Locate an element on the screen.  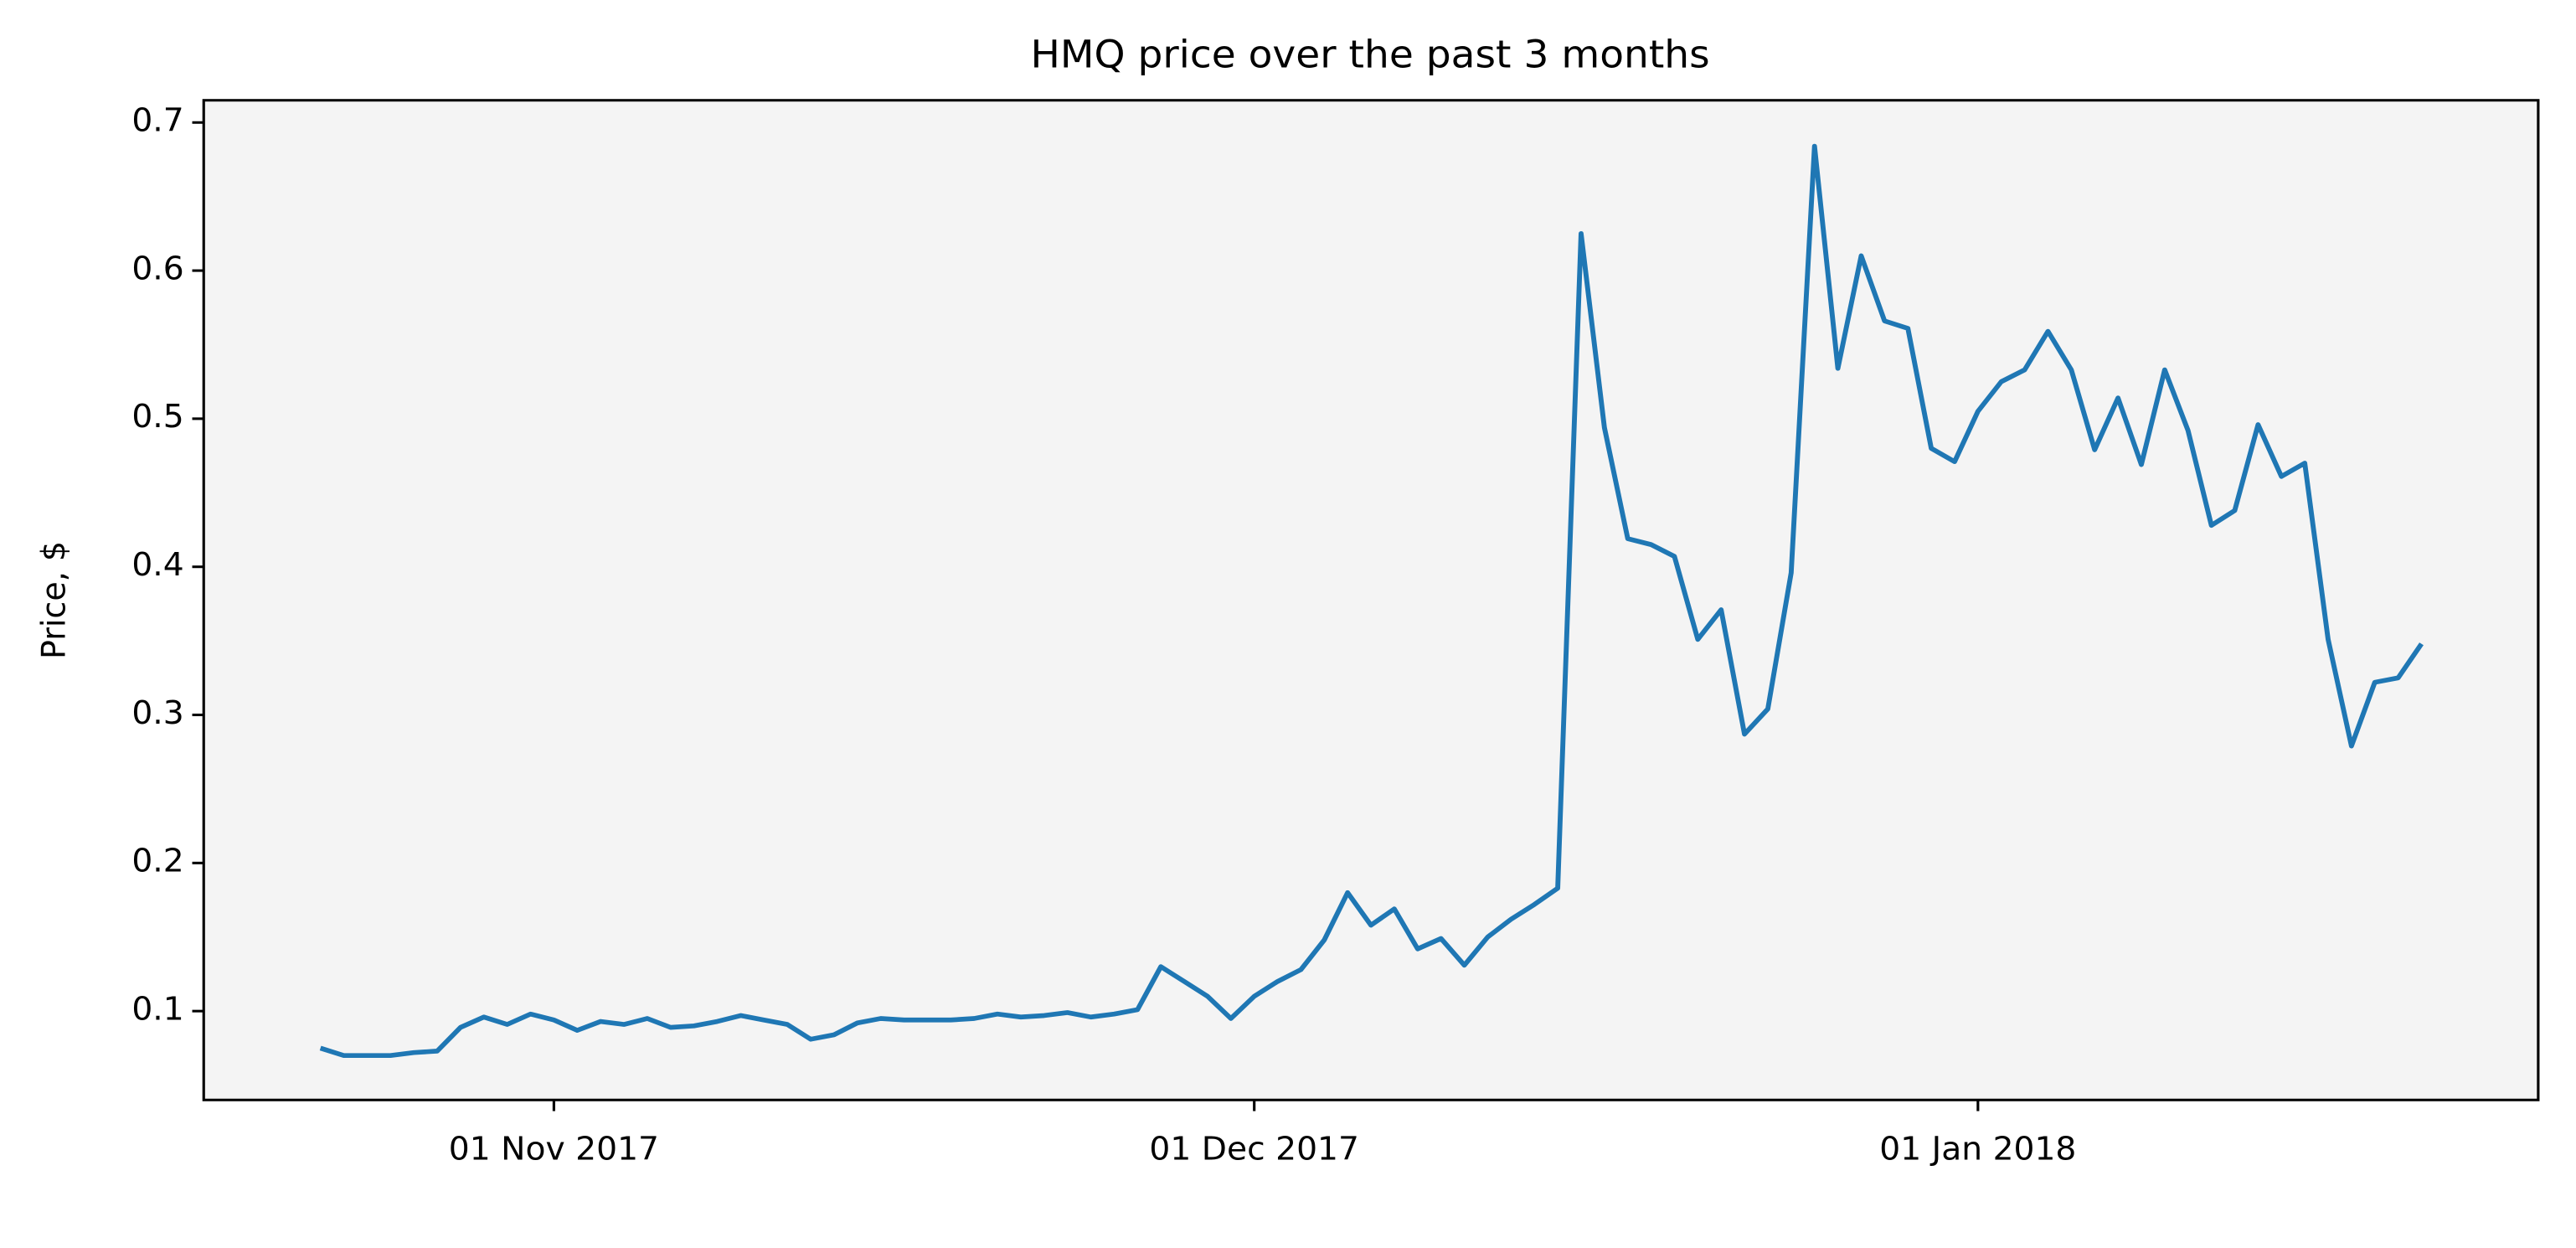
y-tick-label: 0.1 is located at coordinates (157, 1009).